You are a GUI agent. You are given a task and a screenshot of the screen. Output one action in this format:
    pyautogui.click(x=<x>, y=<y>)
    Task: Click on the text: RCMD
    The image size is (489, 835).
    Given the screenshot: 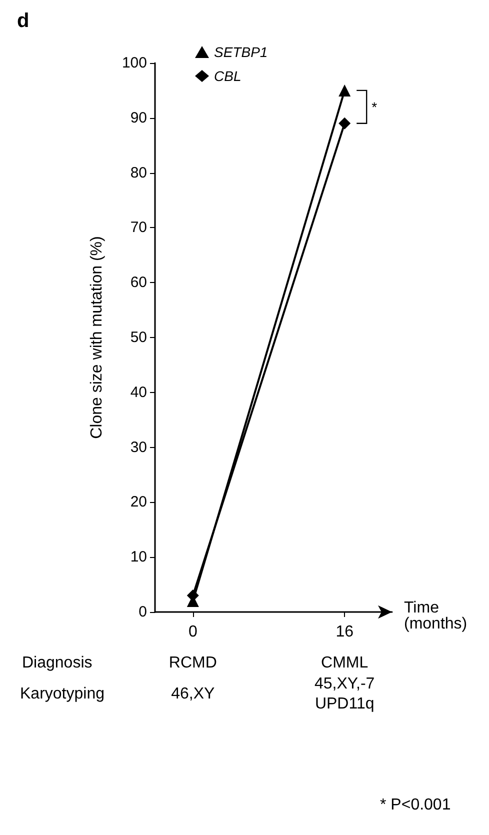 What is the action you would take?
    pyautogui.click(x=192, y=663)
    